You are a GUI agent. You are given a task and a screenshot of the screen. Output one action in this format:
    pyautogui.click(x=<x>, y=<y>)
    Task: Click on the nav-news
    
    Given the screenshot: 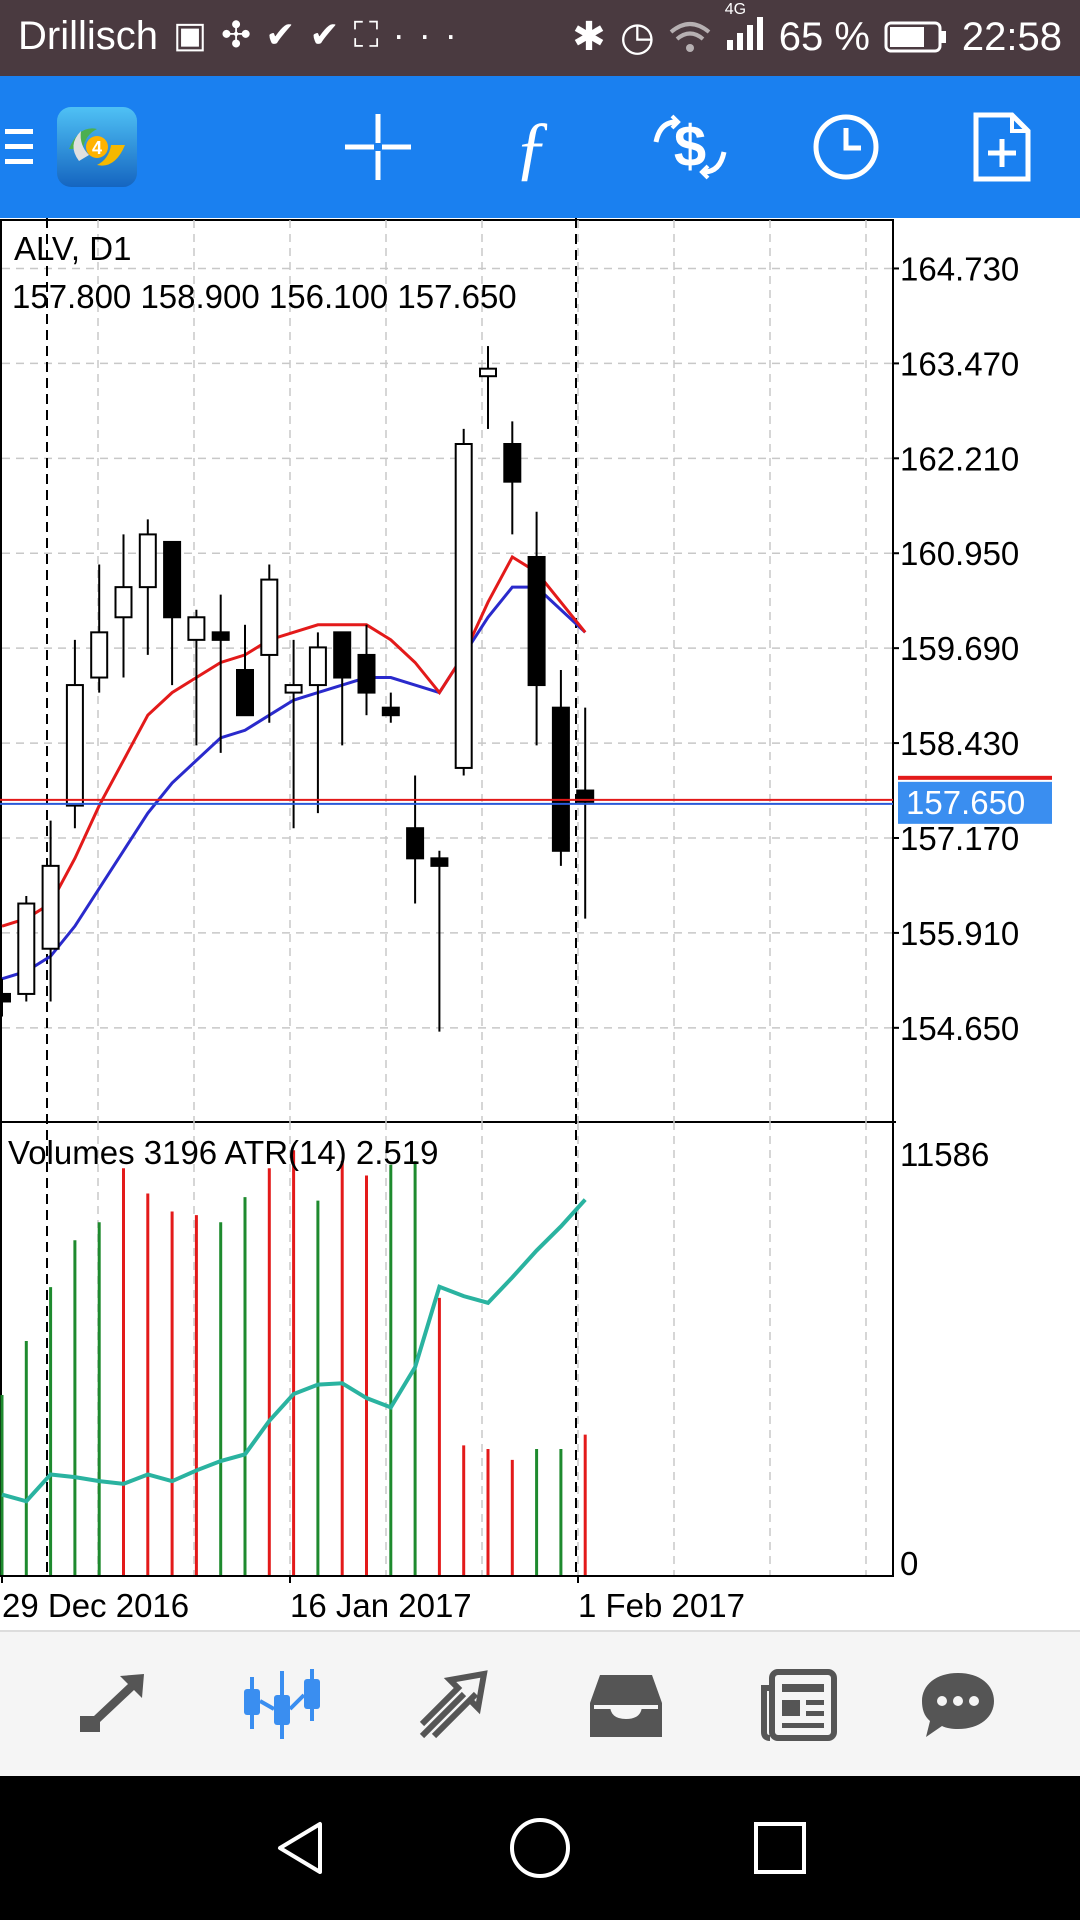 What is the action you would take?
    pyautogui.click(x=798, y=1705)
    